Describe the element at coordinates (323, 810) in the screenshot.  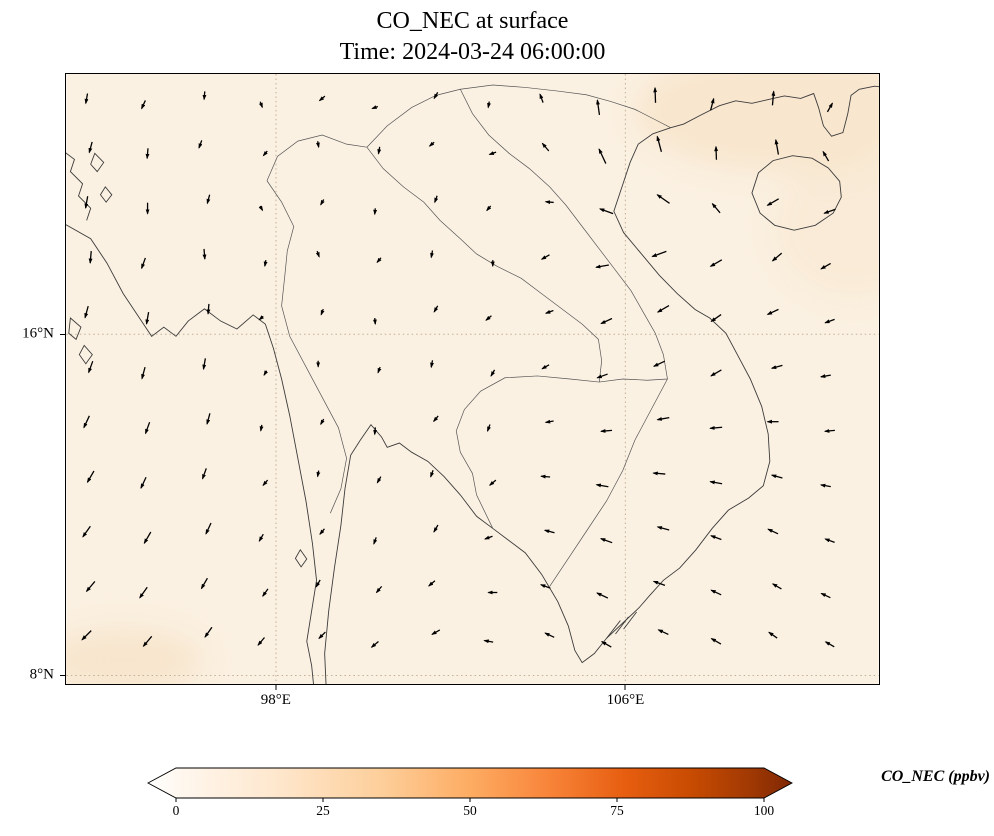
I see `colorbar-tick-label: 25` at that location.